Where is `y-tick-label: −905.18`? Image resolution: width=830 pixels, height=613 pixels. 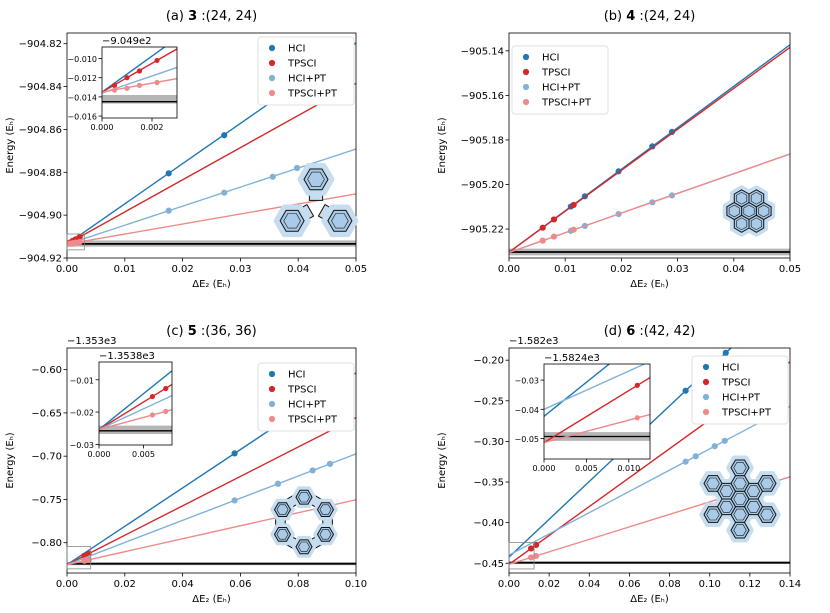
y-tick-label: −905.18 is located at coordinates (482, 140).